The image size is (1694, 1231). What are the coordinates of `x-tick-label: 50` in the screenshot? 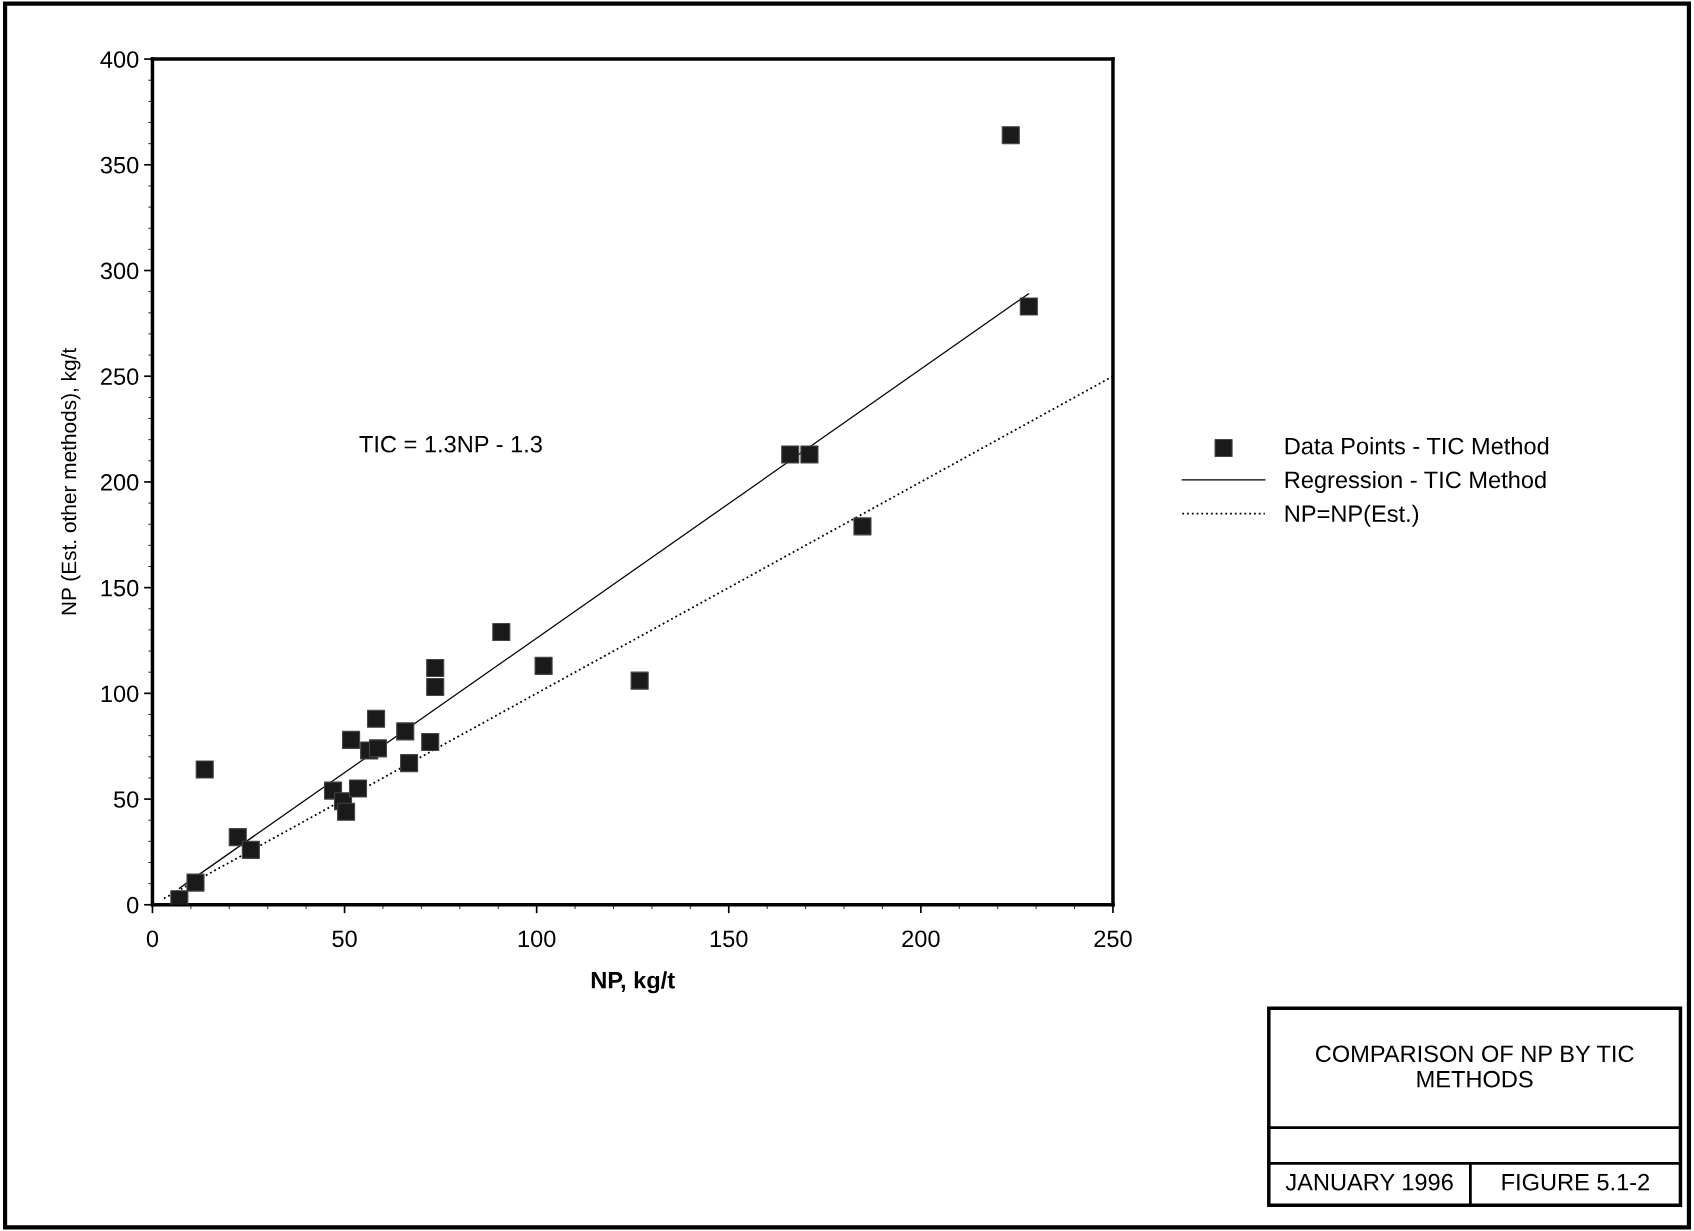 It's located at (344, 939).